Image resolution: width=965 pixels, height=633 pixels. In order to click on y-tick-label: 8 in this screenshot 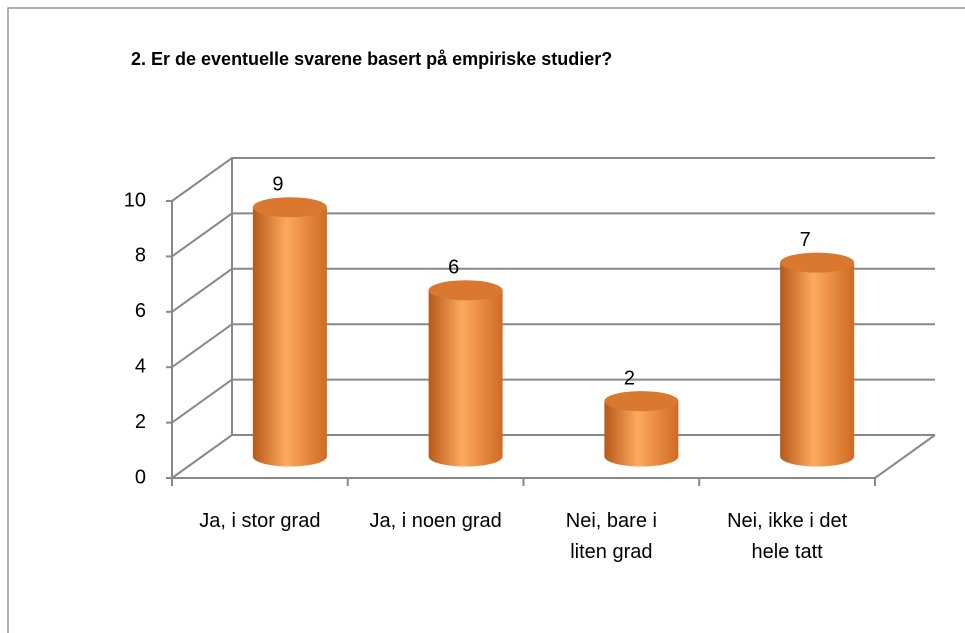, I will do `click(140, 256)`.